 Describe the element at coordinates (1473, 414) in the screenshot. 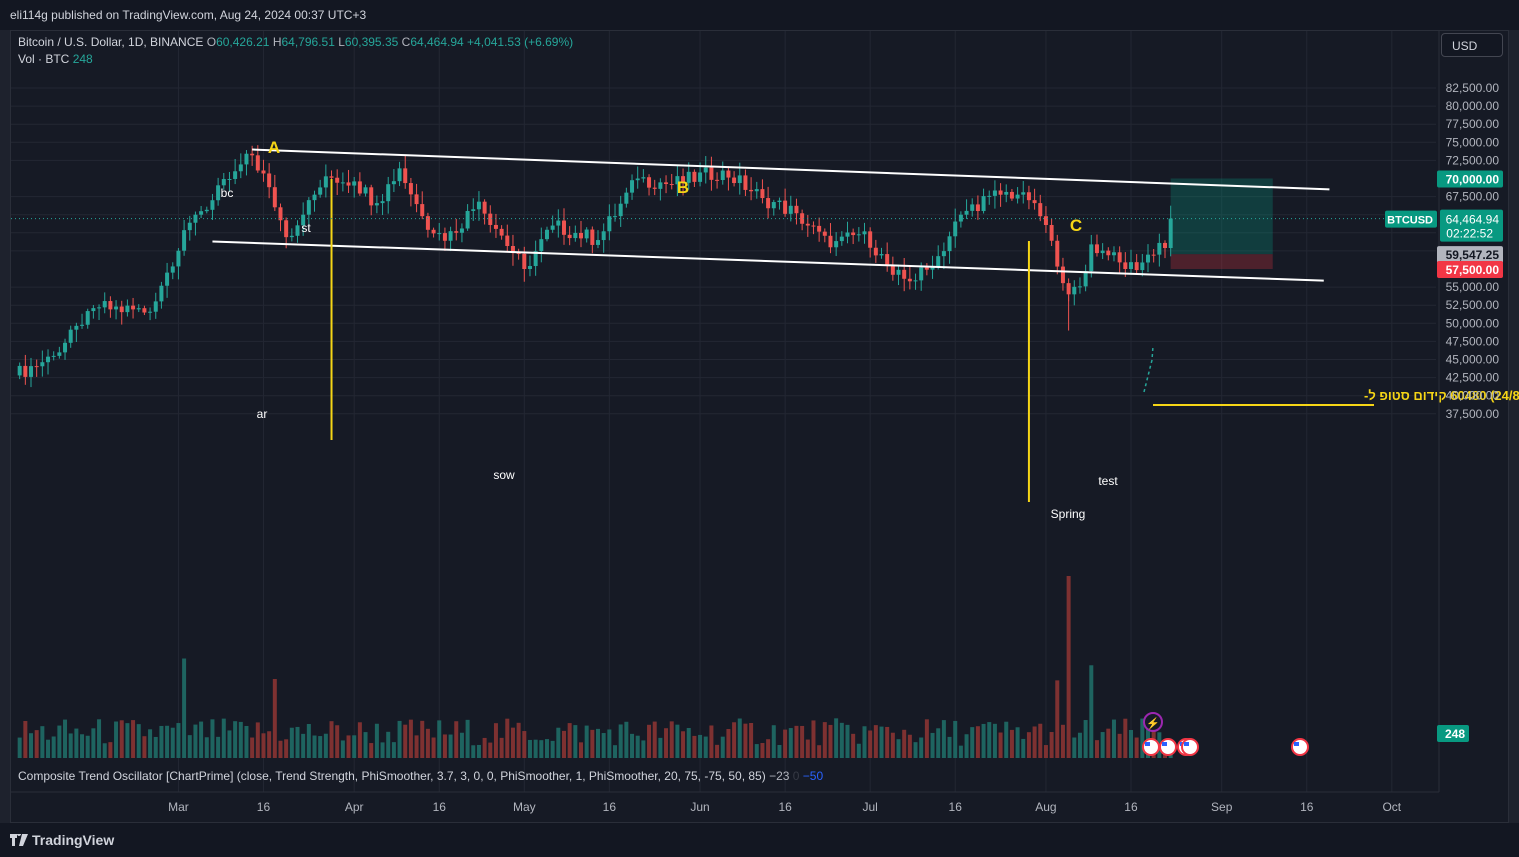

I see `price-tick-label: 37,500.00` at that location.